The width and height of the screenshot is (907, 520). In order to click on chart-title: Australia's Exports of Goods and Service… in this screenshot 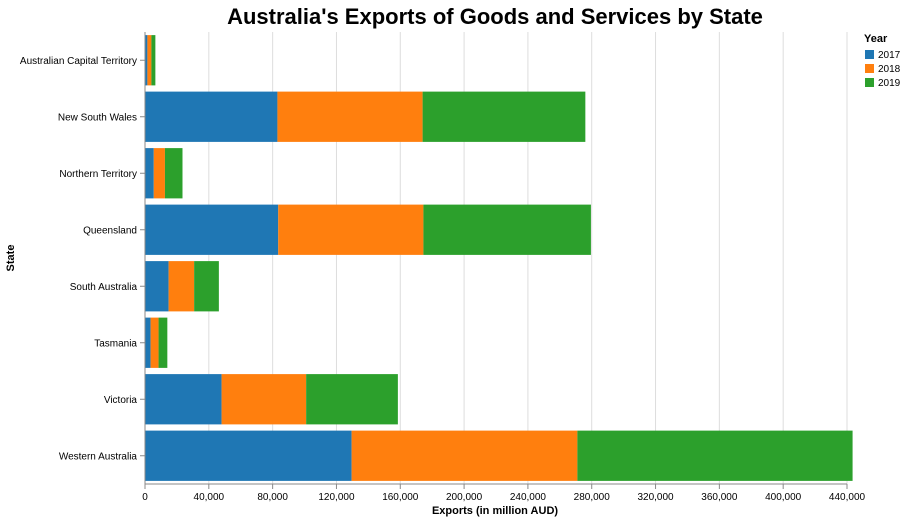, I will do `click(495, 16)`.